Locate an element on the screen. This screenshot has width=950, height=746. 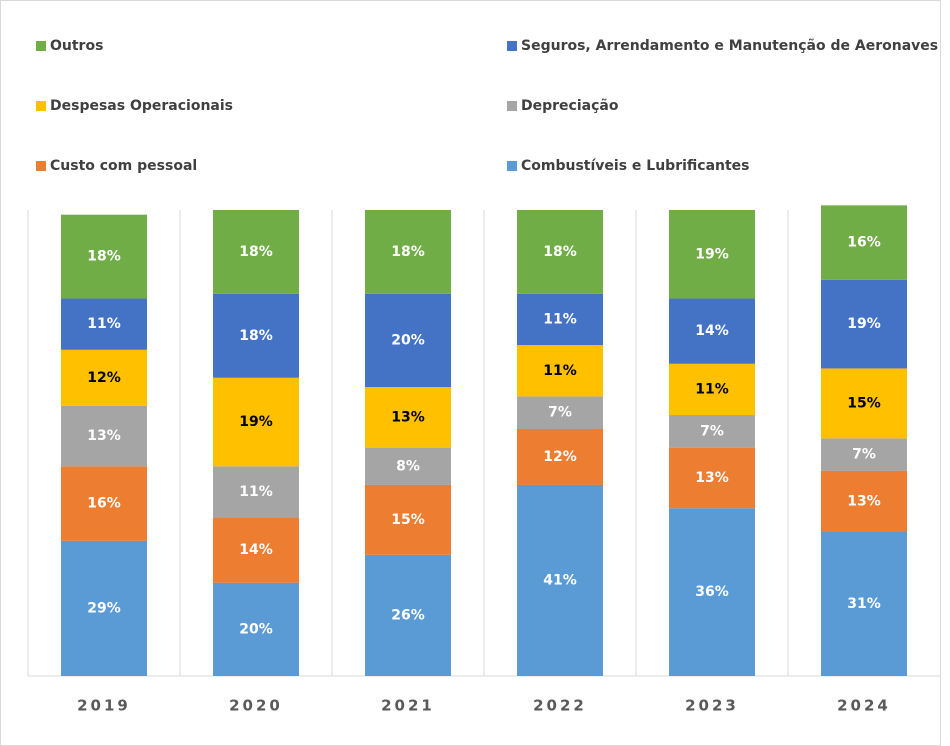
value-label: 41% is located at coordinates (560, 580).